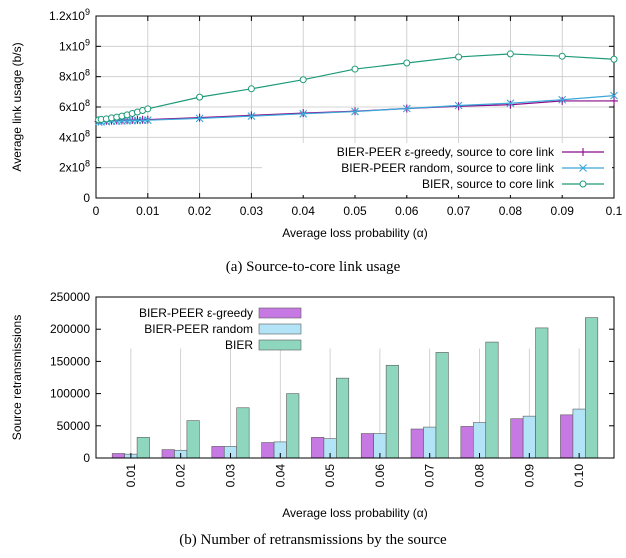 The image size is (626, 558). I want to click on x-tick-label: 0, so click(96, 211).